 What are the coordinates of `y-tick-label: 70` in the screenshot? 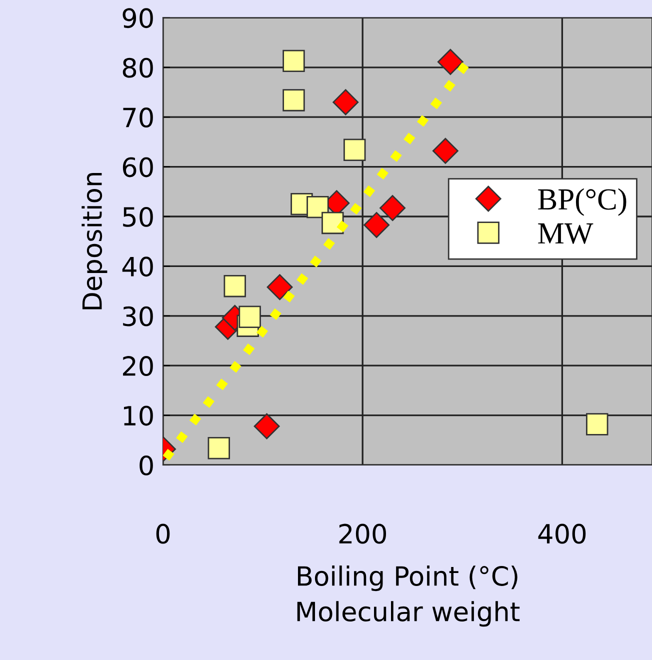 It's located at (138, 118).